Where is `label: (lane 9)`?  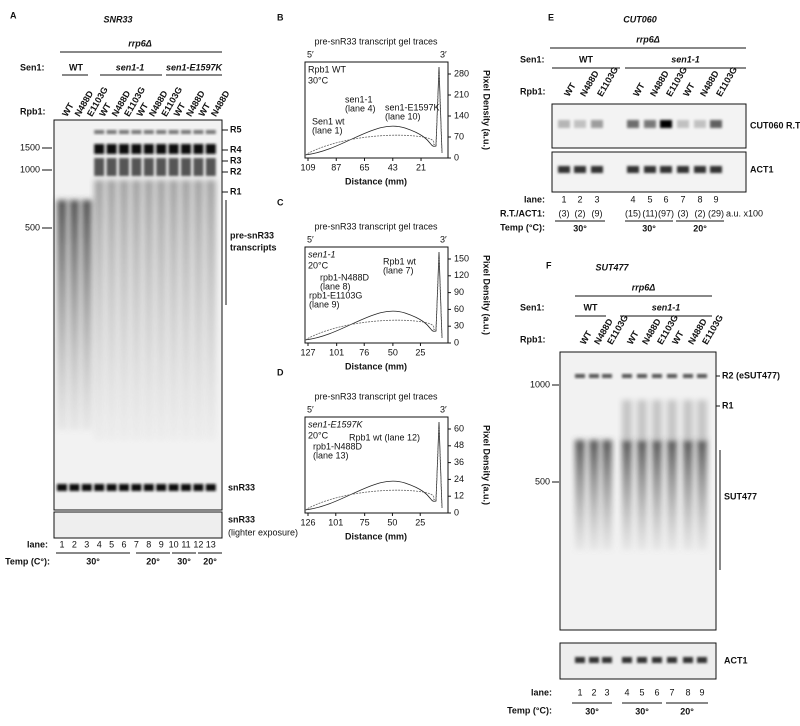 label: (lane 9) is located at coordinates (324, 304).